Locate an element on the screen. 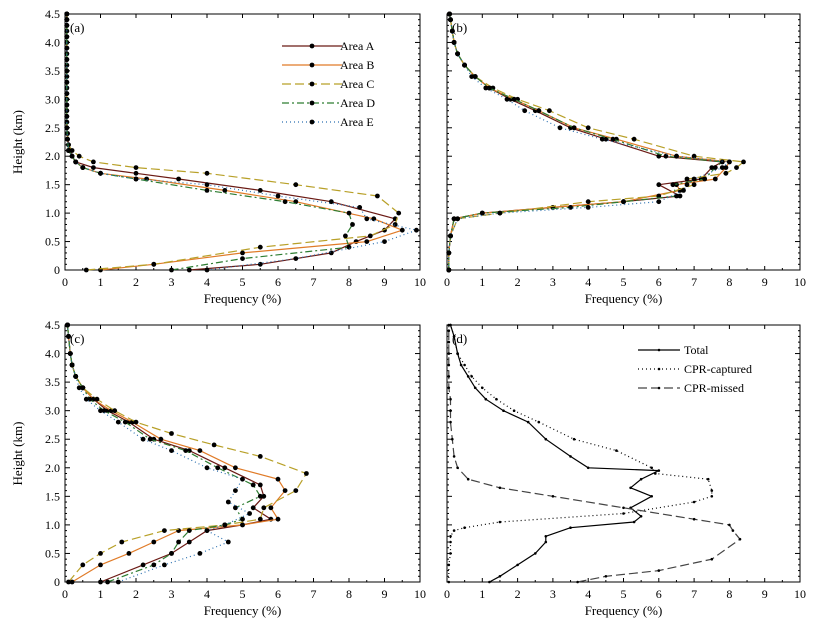 The width and height of the screenshot is (829, 635). panel-a-x-tick-label: 6 is located at coordinates (278, 282).